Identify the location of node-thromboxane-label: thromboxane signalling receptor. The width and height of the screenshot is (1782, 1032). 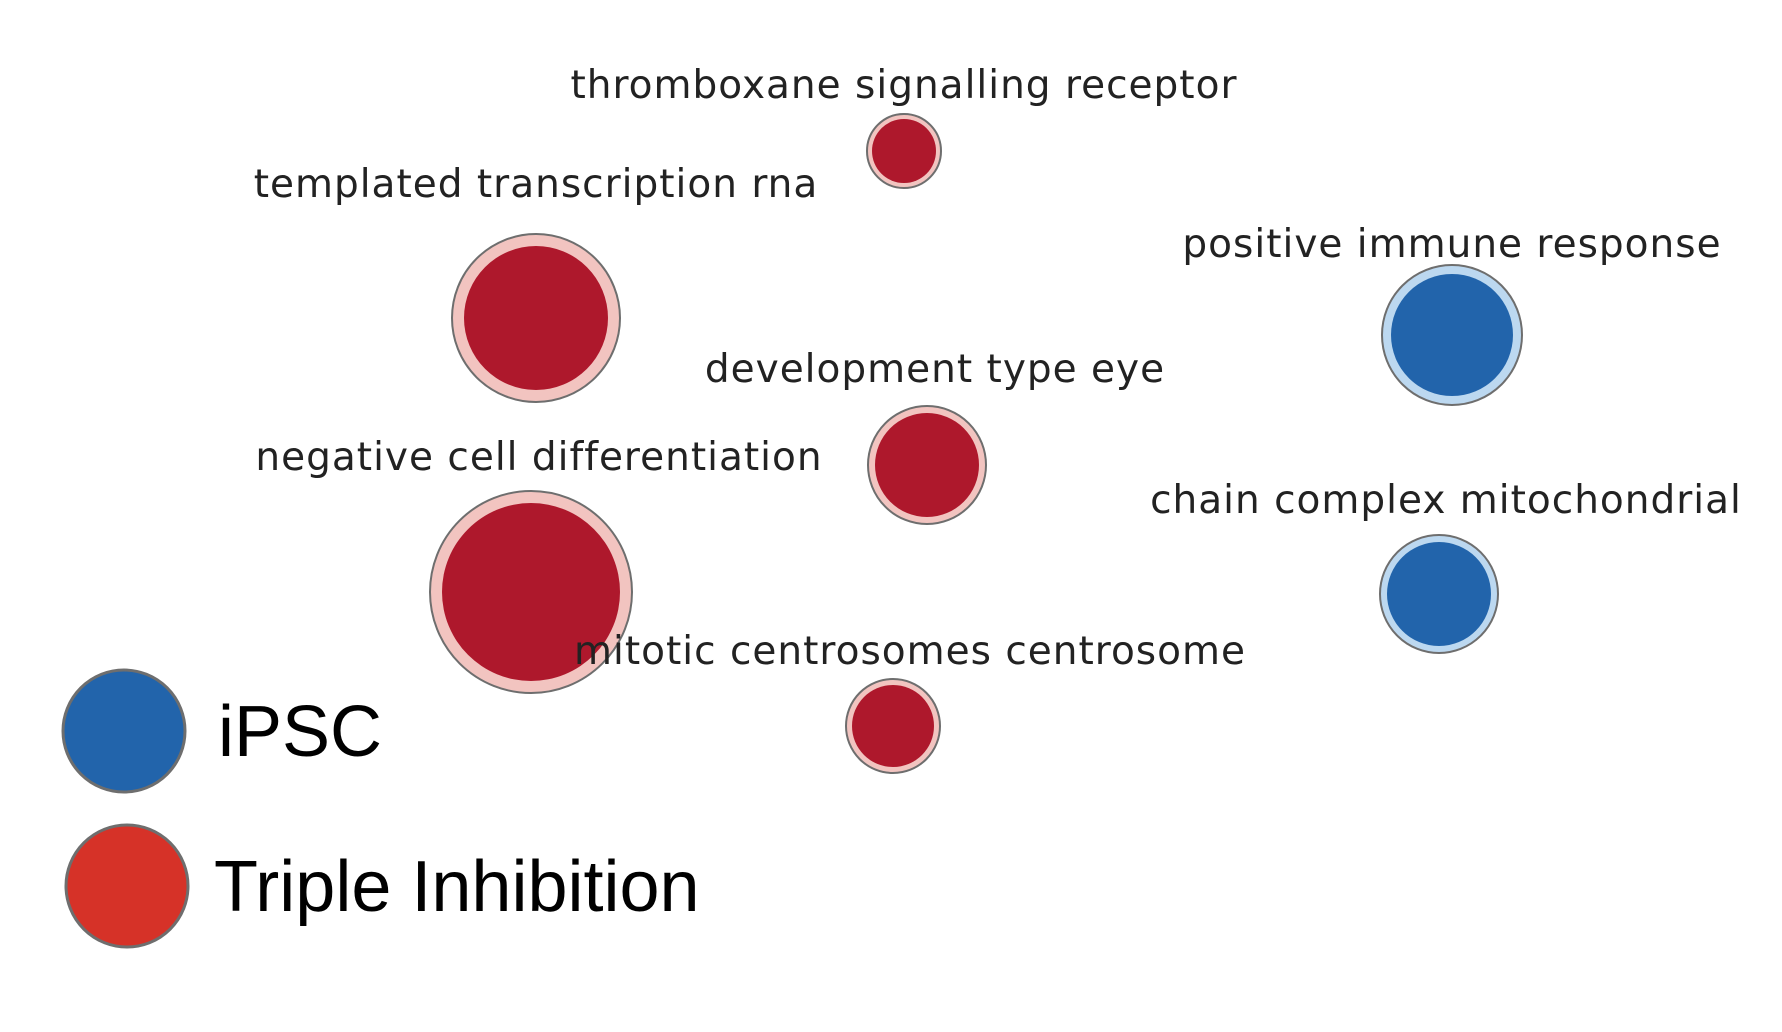
(904, 85).